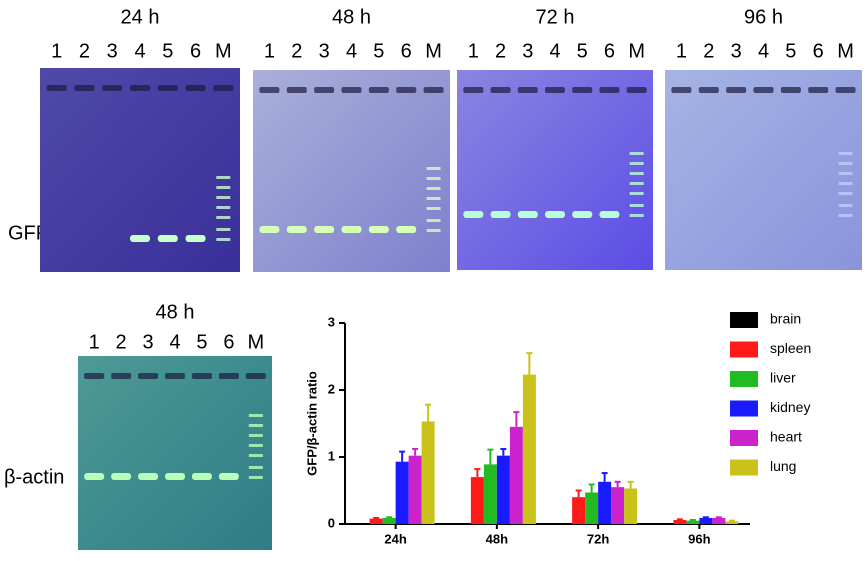  Describe the element at coordinates (763, 17) in the screenshot. I see `gel-title: 96 h` at that location.